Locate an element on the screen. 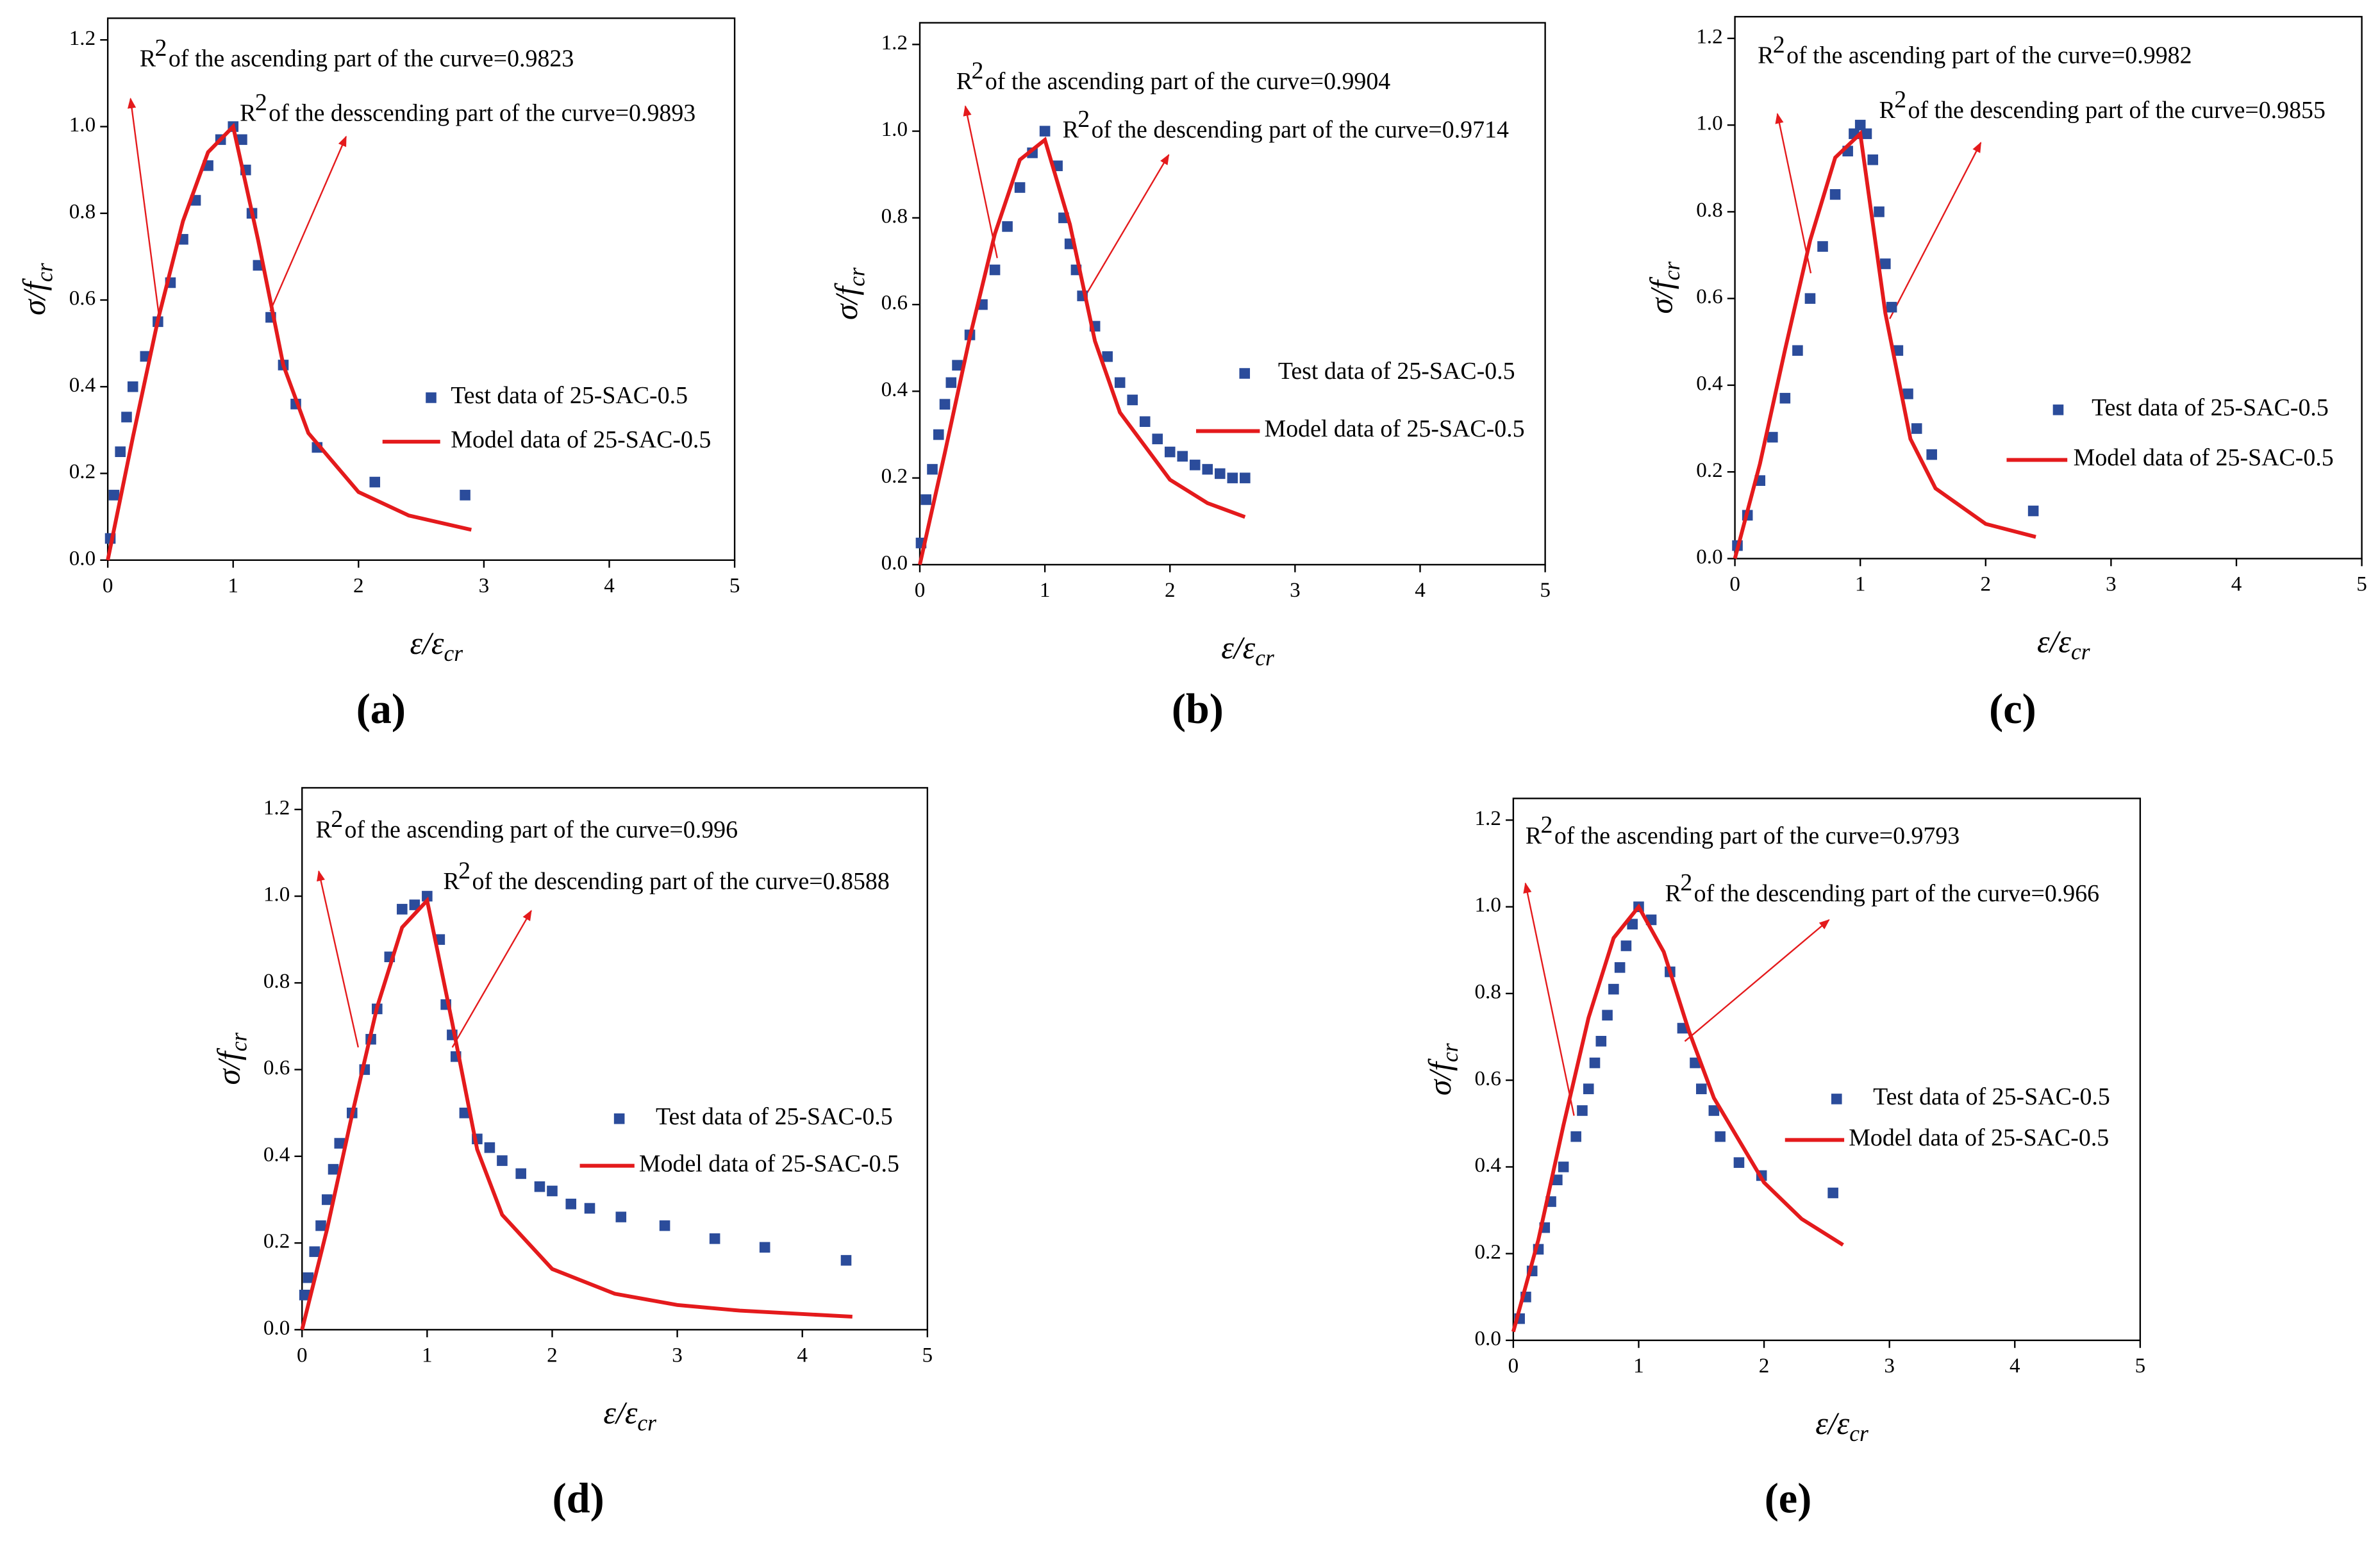  panel-label: (d) is located at coordinates (578, 1499).